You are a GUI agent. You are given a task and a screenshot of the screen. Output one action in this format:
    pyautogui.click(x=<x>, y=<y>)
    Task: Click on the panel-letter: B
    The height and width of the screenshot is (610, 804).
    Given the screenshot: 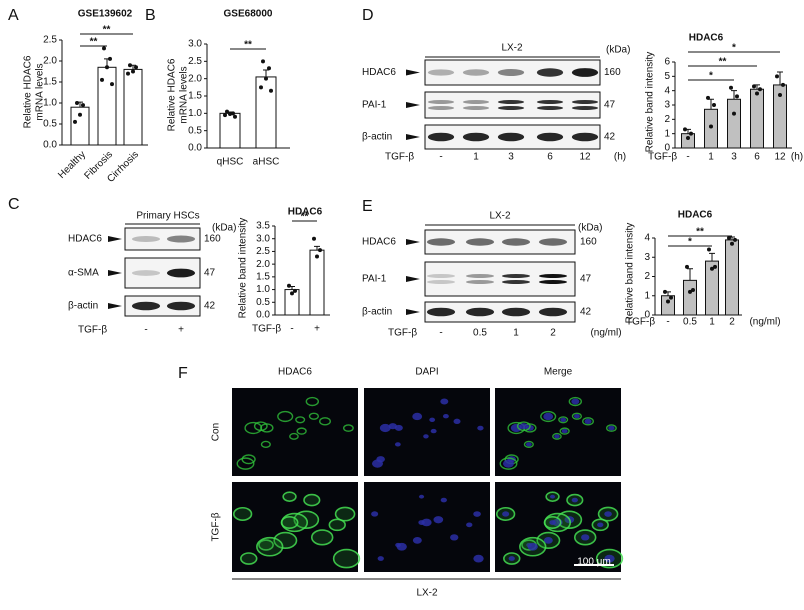 What is the action you would take?
    pyautogui.click(x=150, y=15)
    